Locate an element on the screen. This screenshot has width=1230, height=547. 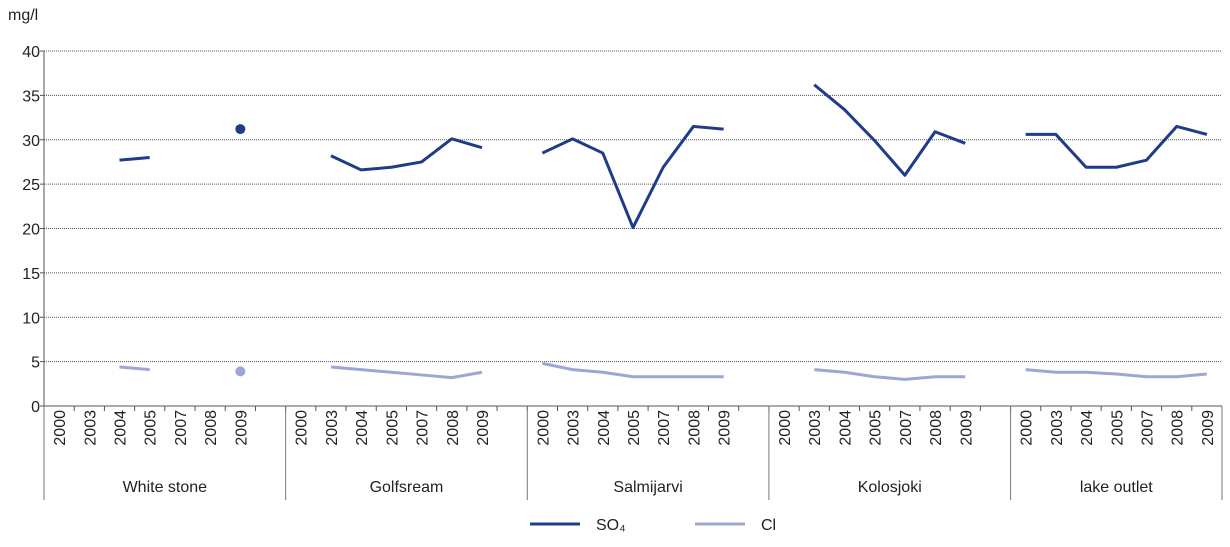
group-label: lake outlet is located at coordinates (1116, 487).